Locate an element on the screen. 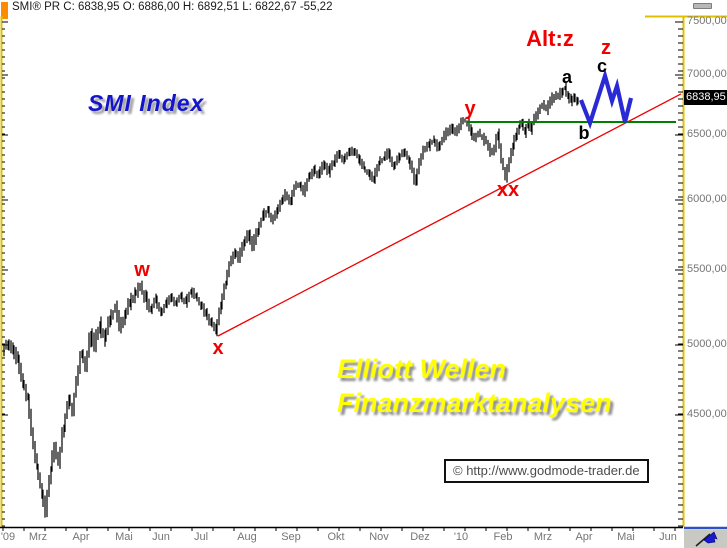 The width and height of the screenshot is (727, 548). brand-line-2: Finanzmarktanalysen is located at coordinates (474, 403).